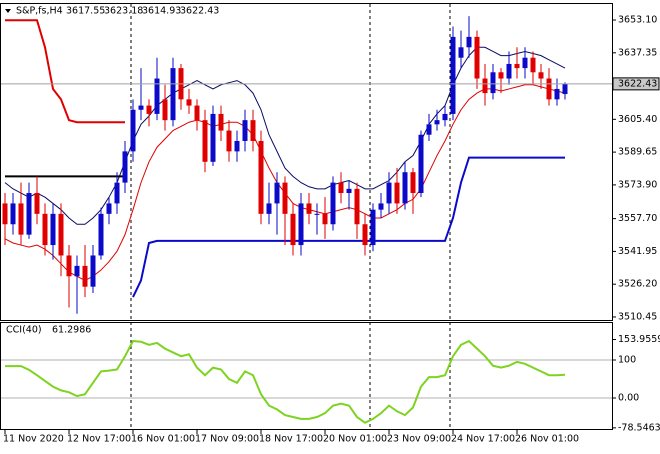 This screenshot has width=660, height=454. What do you see at coordinates (637, 152) in the screenshot?
I see `y-tick-label: 3589.65` at bounding box center [637, 152].